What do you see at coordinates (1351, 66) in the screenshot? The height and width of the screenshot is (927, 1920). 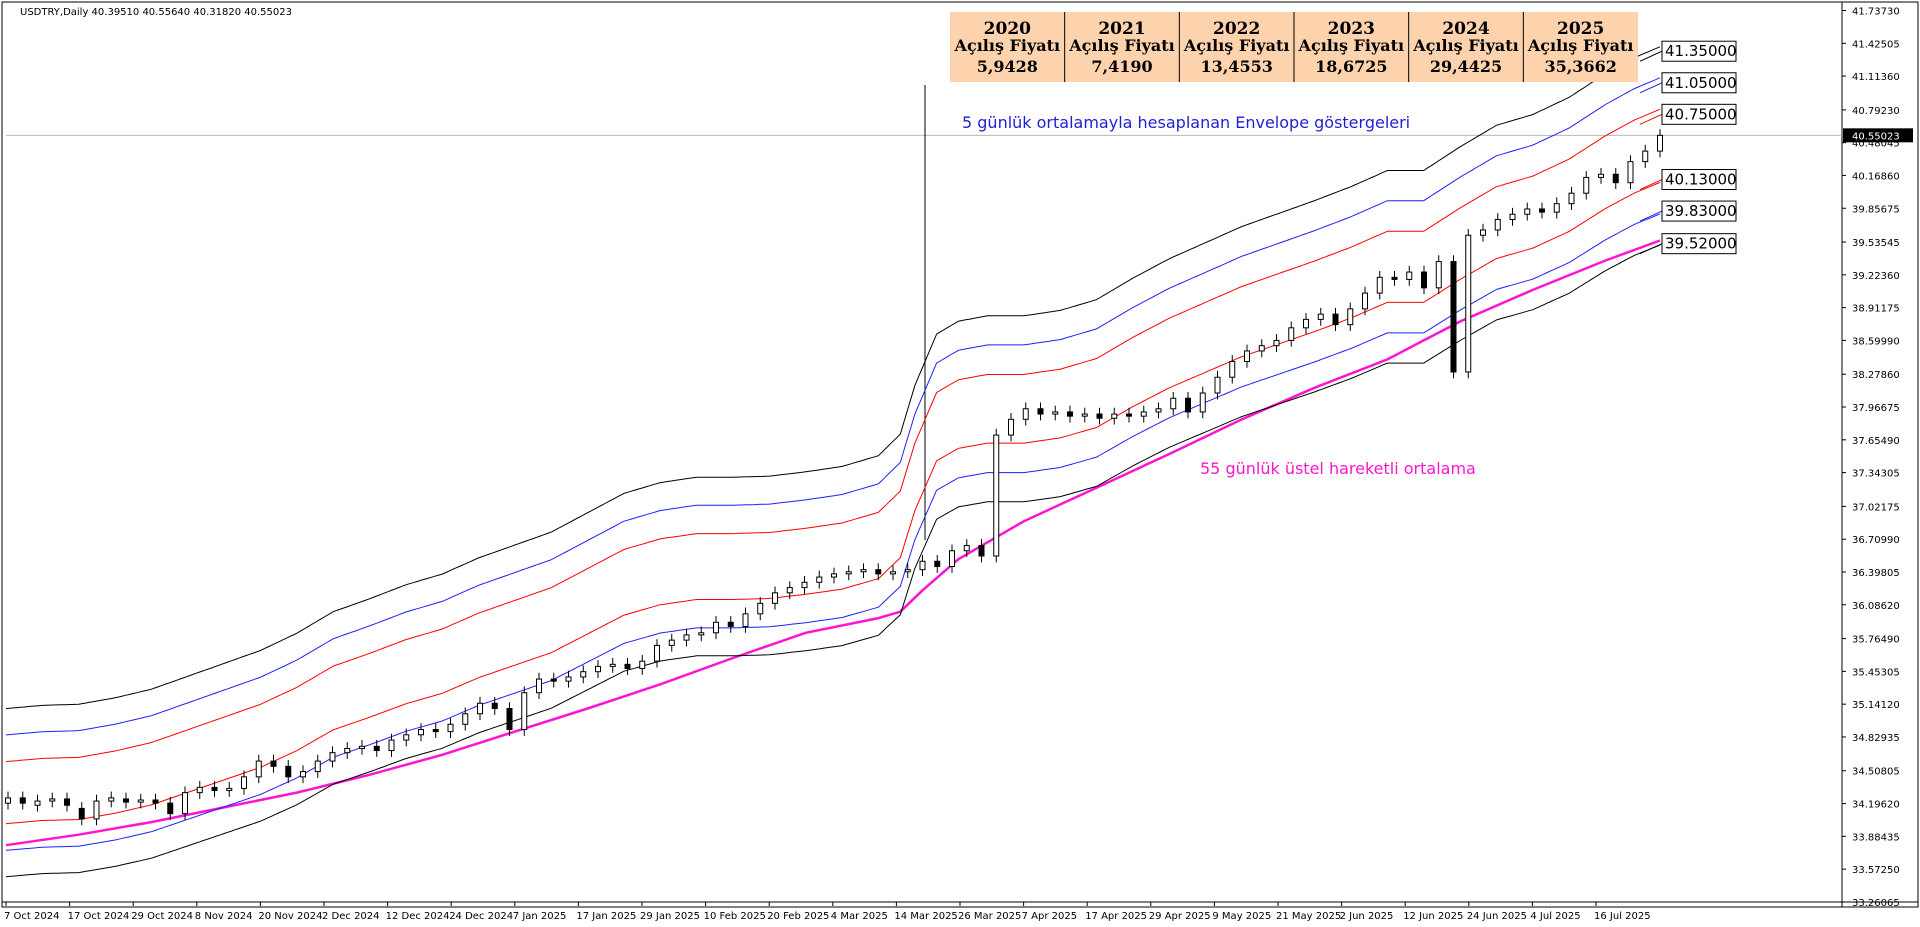 I see `table-value: 18,6725` at bounding box center [1351, 66].